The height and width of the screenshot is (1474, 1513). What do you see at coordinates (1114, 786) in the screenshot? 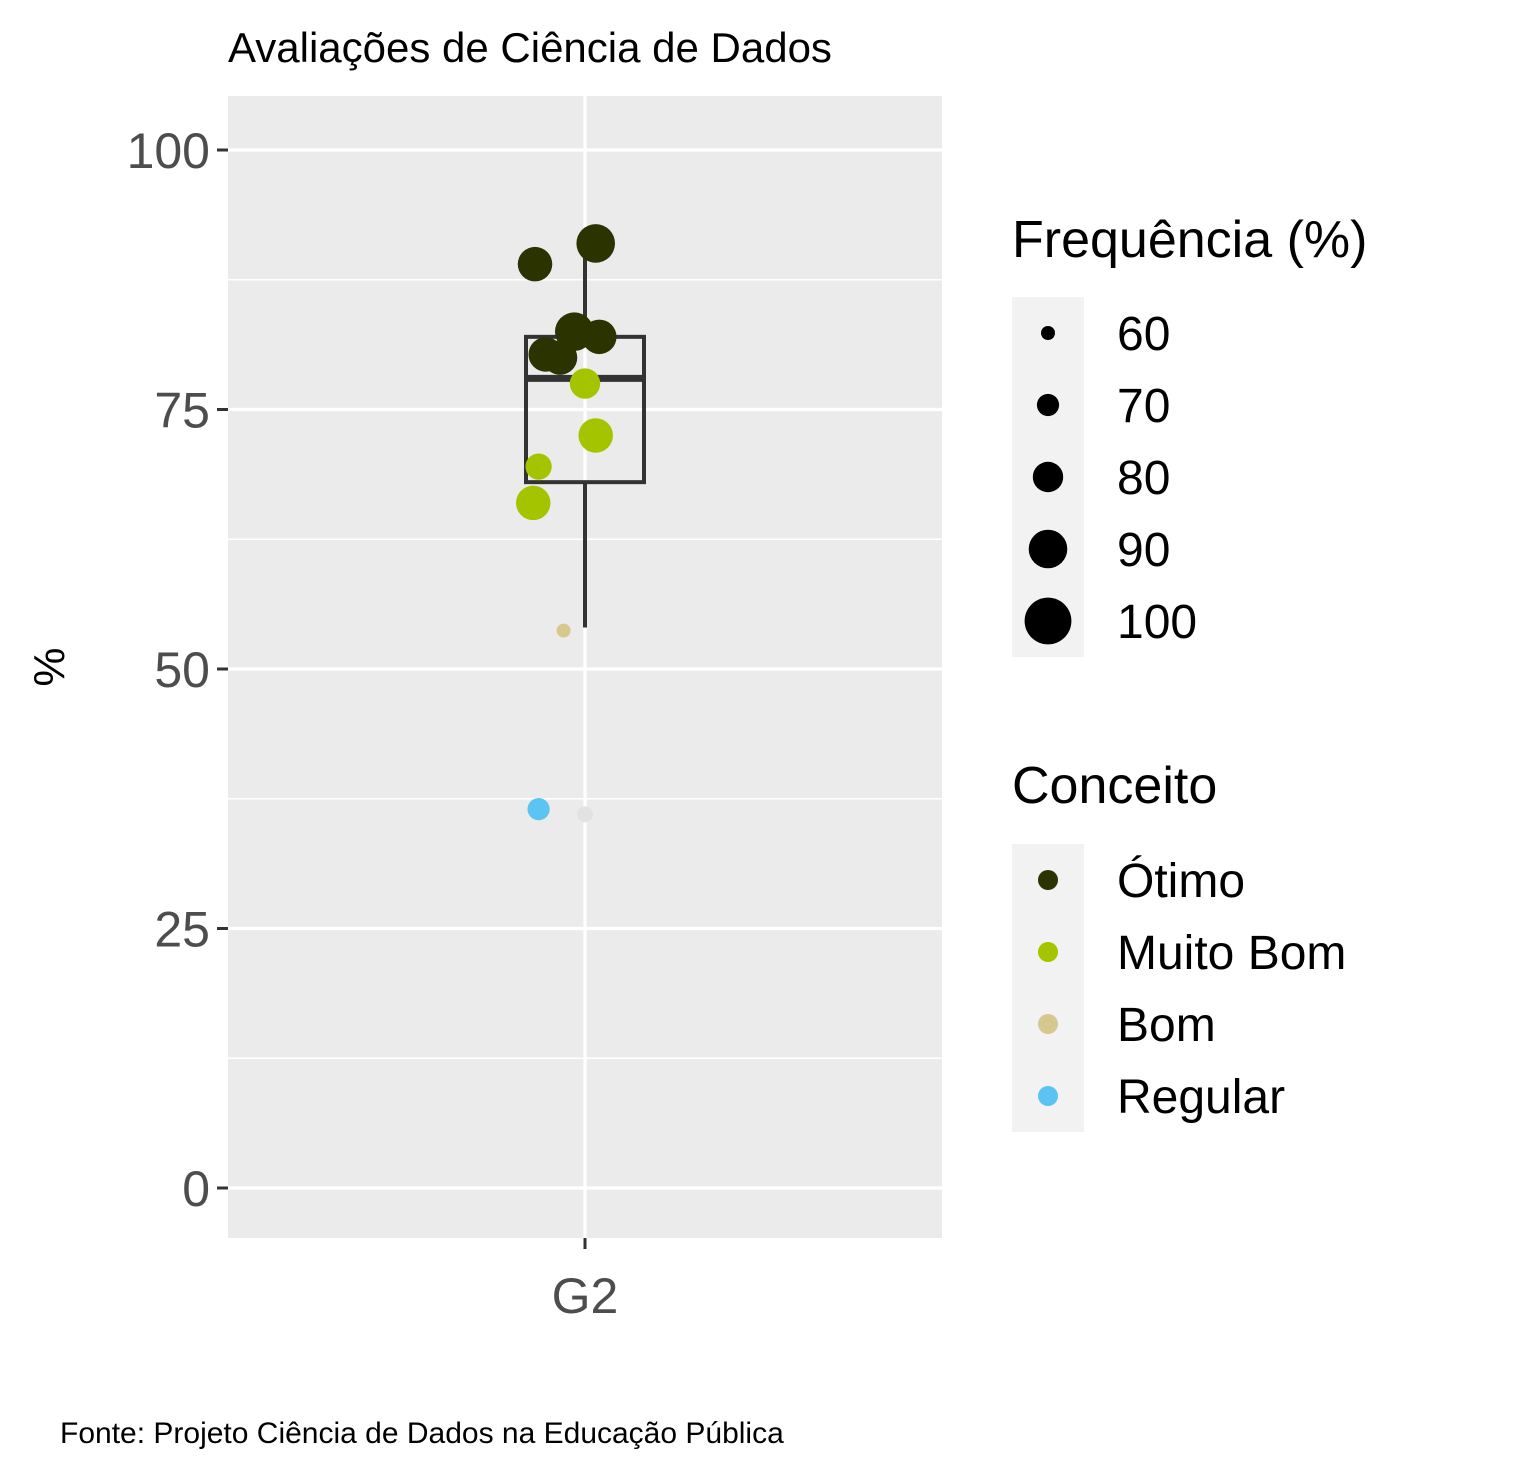
I see `color-legend-title: Conceito` at bounding box center [1114, 786].